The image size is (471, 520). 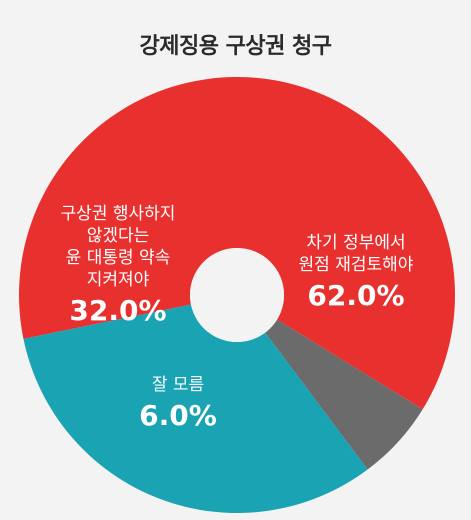 What do you see at coordinates (117, 310) in the screenshot?
I see `slice-value-label: 32.0%` at bounding box center [117, 310].